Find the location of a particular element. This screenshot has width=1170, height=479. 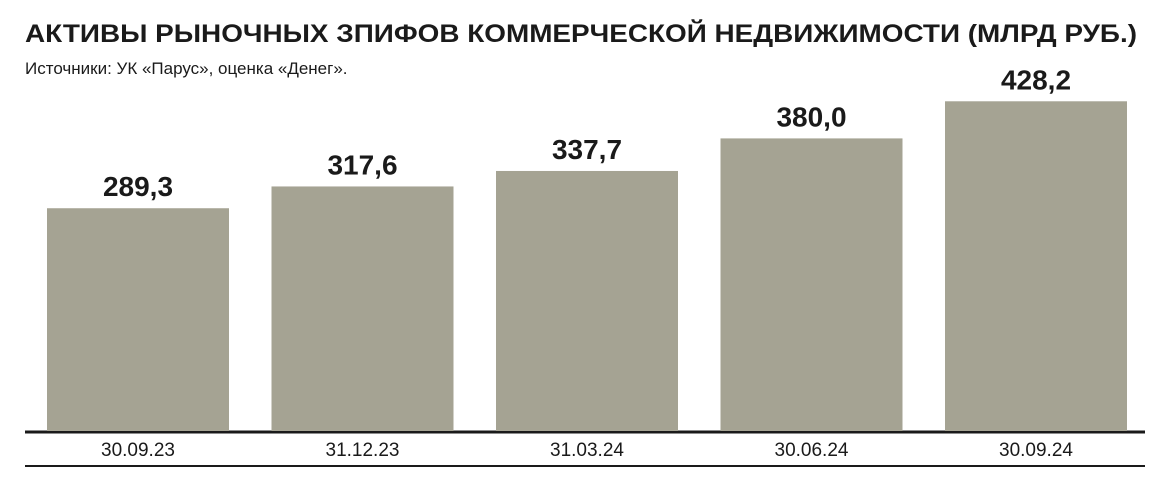

value-label: 337,7 is located at coordinates (587, 149).